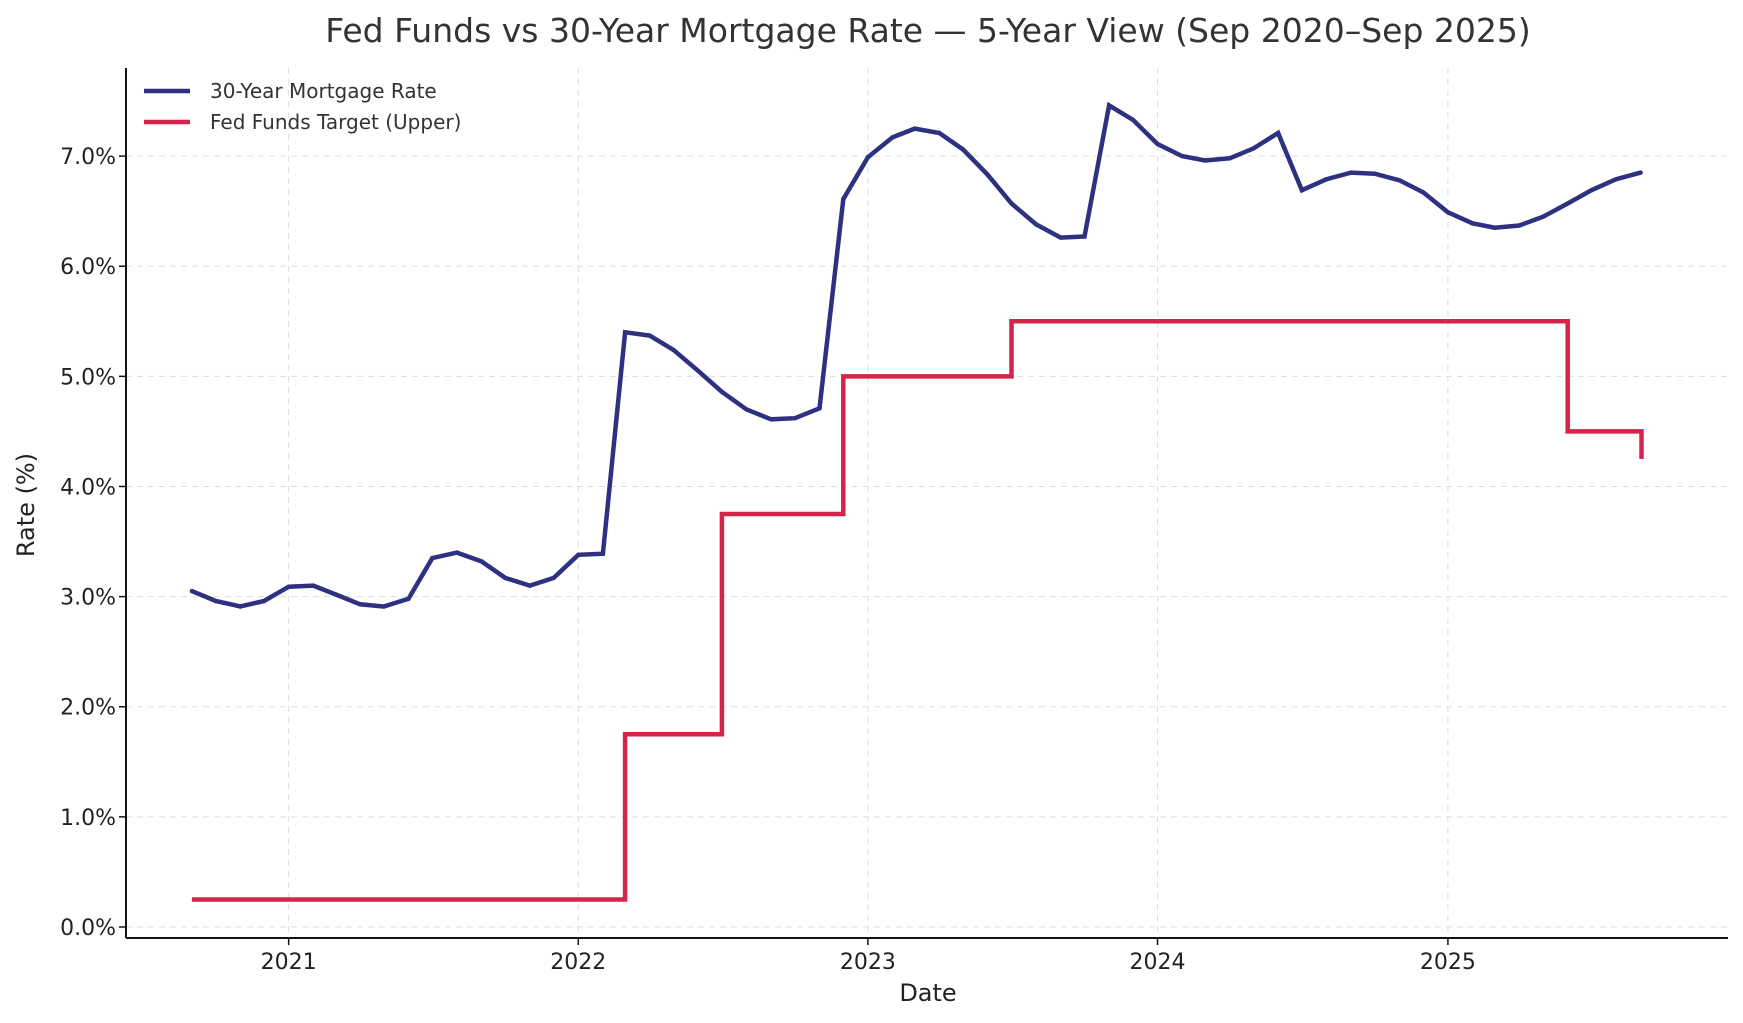 This screenshot has height=1023, width=1743. I want to click on x-tick-label: 2022, so click(578, 962).